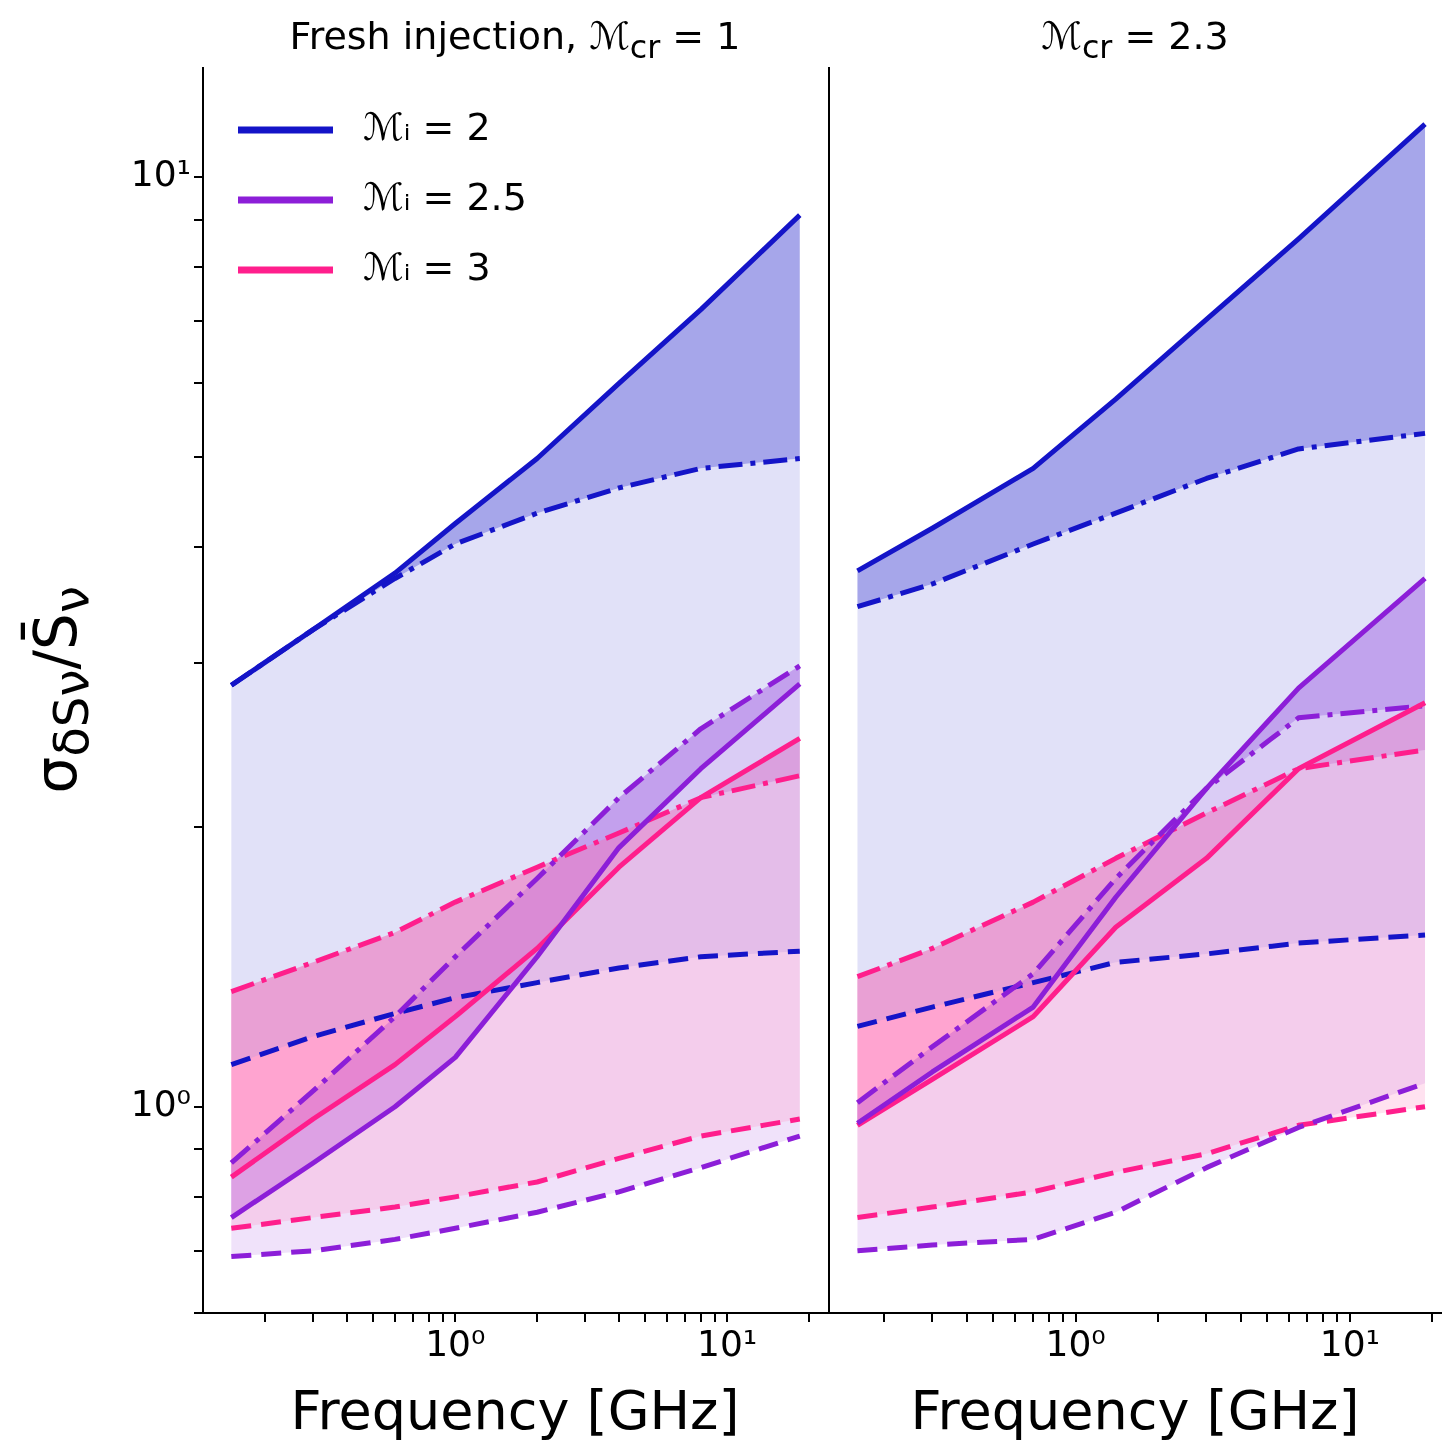 This screenshot has width=1446, height=1451. What do you see at coordinates (515, 39) in the screenshot?
I see `chart-title: Fresh injection, ℳ$_{cr}$ = 1` at bounding box center [515, 39].